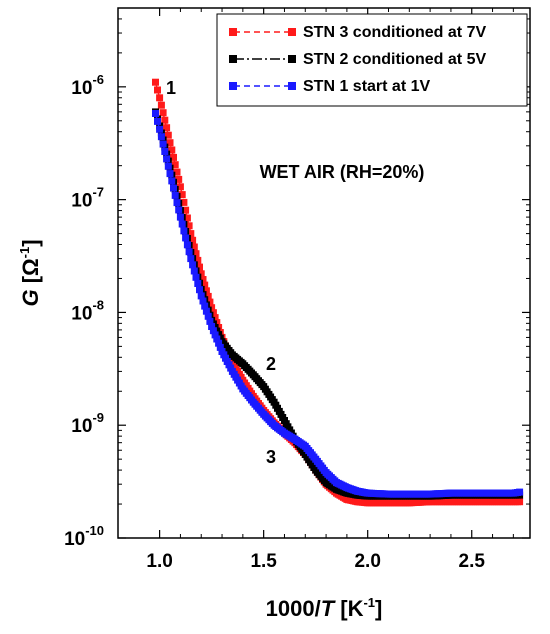 This screenshot has height=634, width=550. Describe the element at coordinates (87, 85) in the screenshot. I see `y-tick-label: 10⁻⁶` at that location.